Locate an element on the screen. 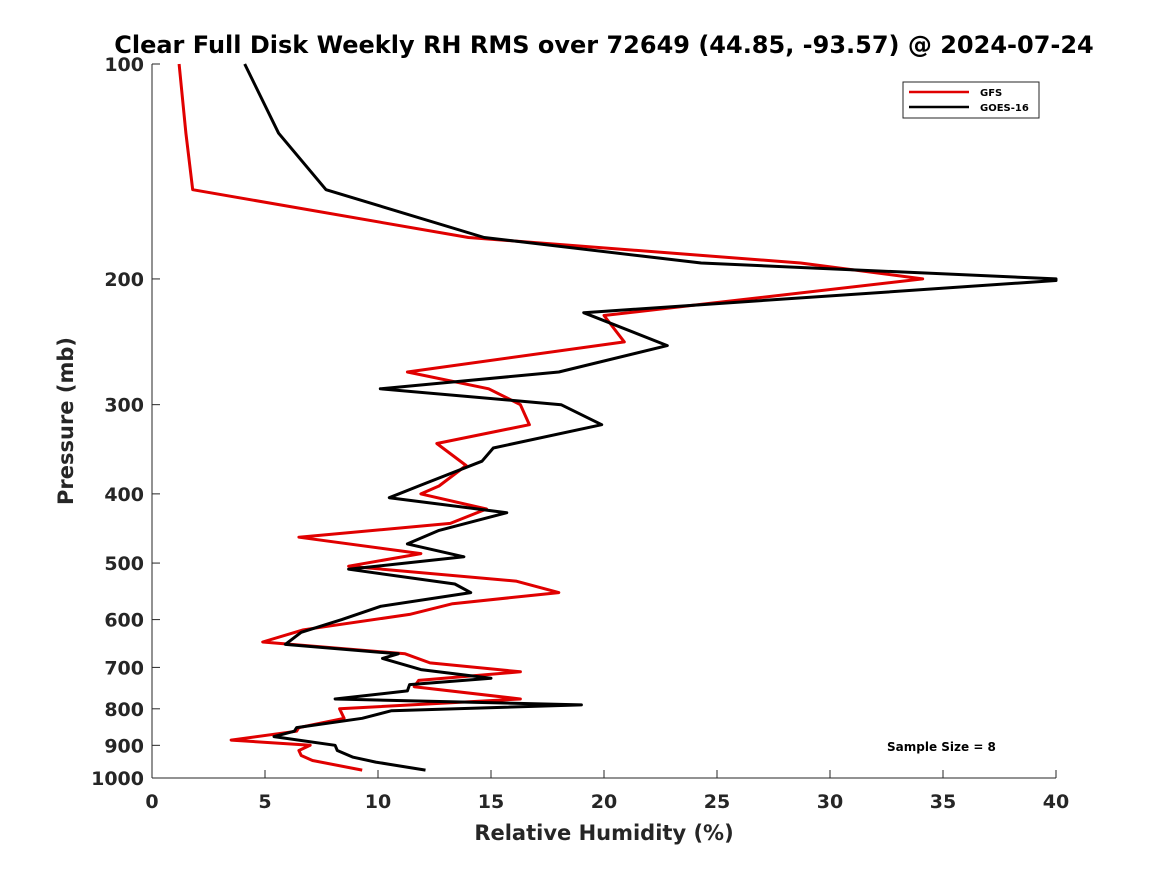 This screenshot has width=1167, height=875. x-tick-label: 20 is located at coordinates (604, 802).